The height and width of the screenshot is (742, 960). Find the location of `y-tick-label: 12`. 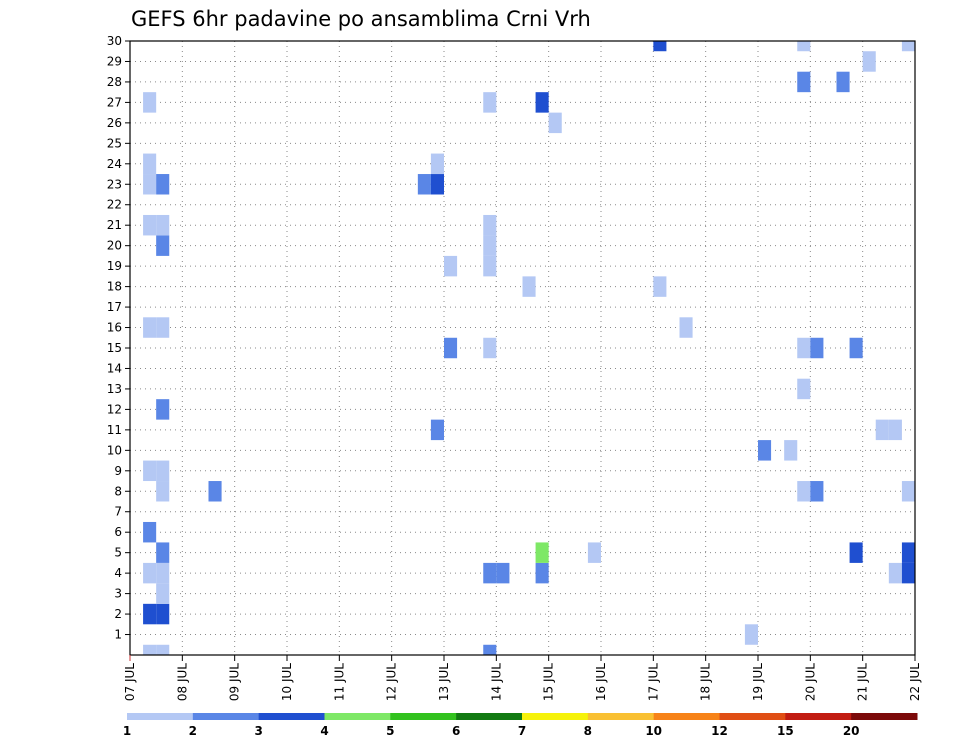

y-tick-label: 12 is located at coordinates (114, 409).